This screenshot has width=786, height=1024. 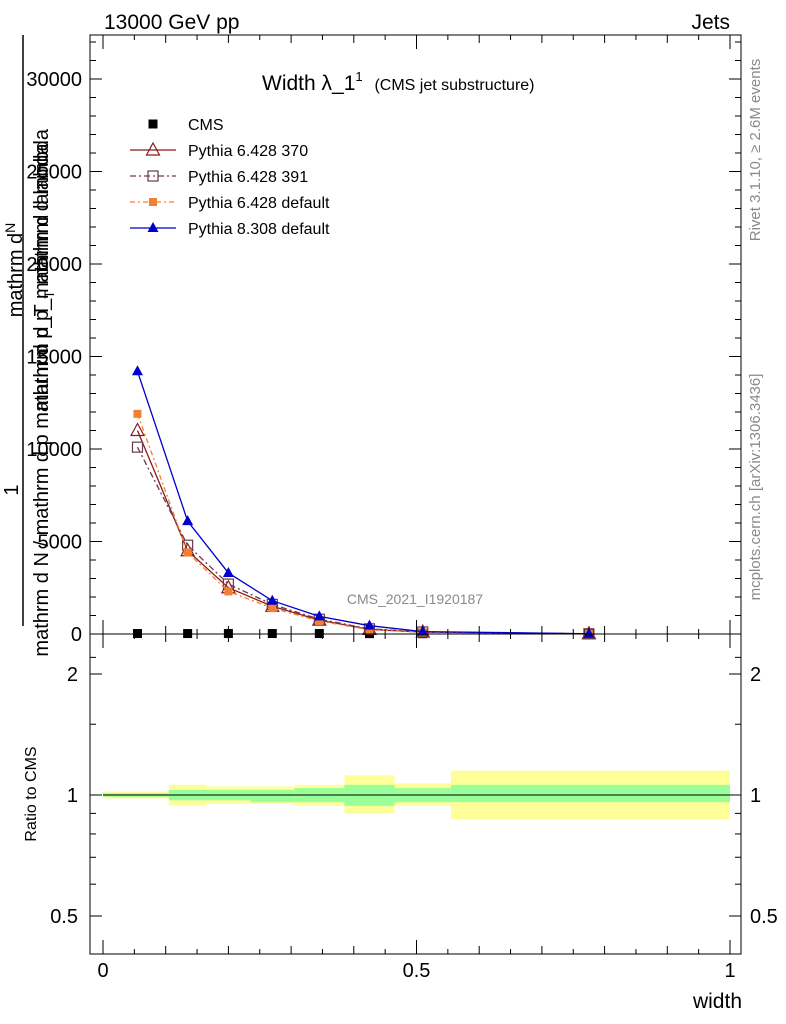 What do you see at coordinates (755, 796) in the screenshot?
I see `ratio-y-tick-label-right: 1` at bounding box center [755, 796].